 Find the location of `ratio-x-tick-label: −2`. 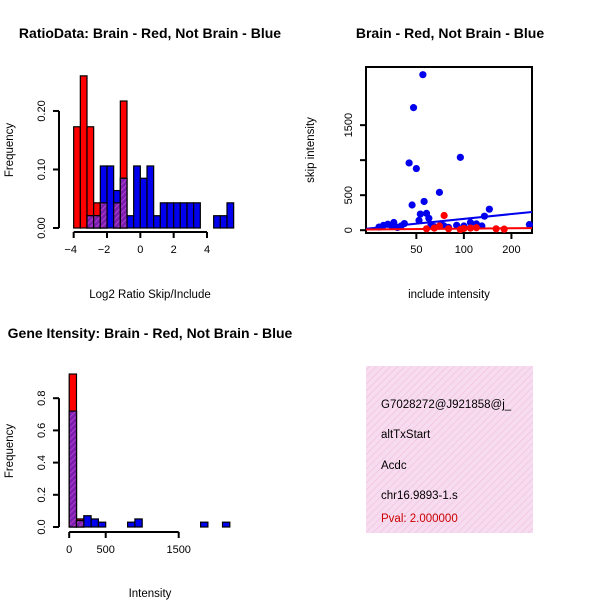

ratio-x-tick-label: −2 is located at coordinates (104, 250).